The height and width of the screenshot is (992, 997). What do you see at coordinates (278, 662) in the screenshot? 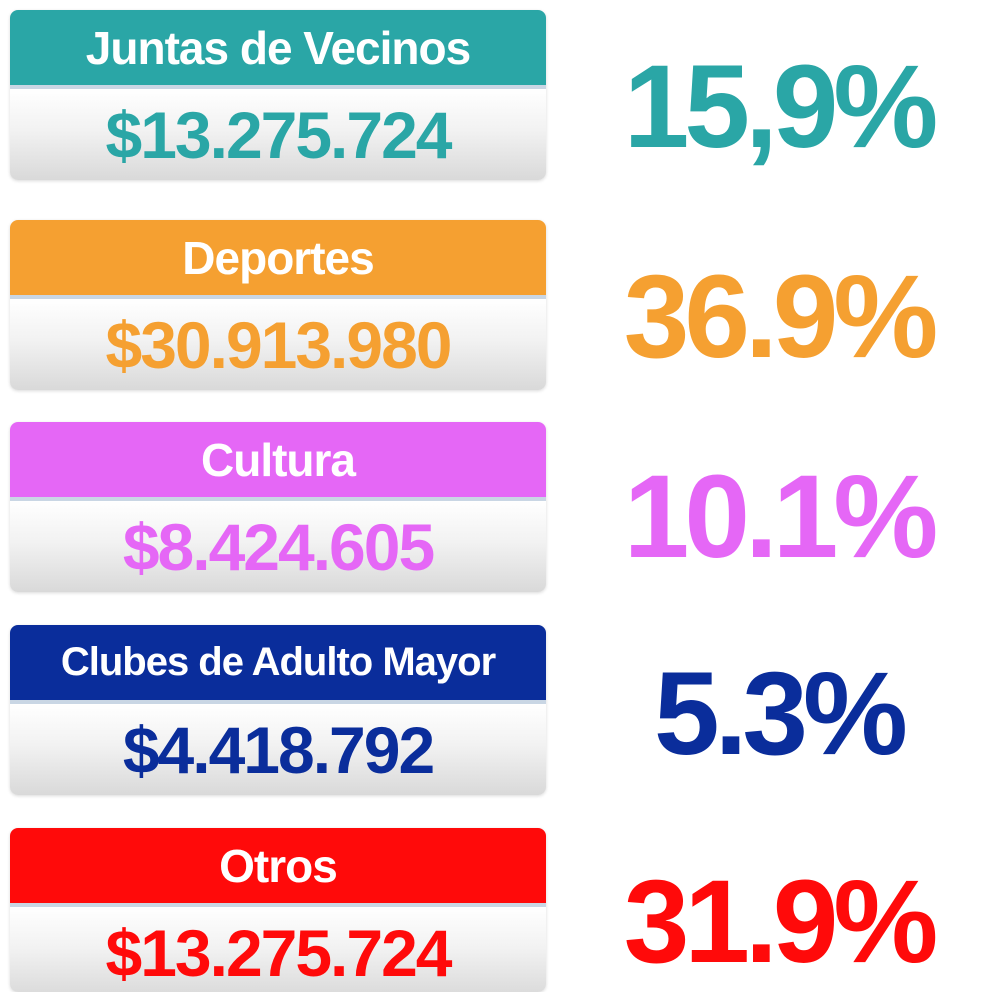
I see `category-title: Clubes de Adulto Mayor` at bounding box center [278, 662].